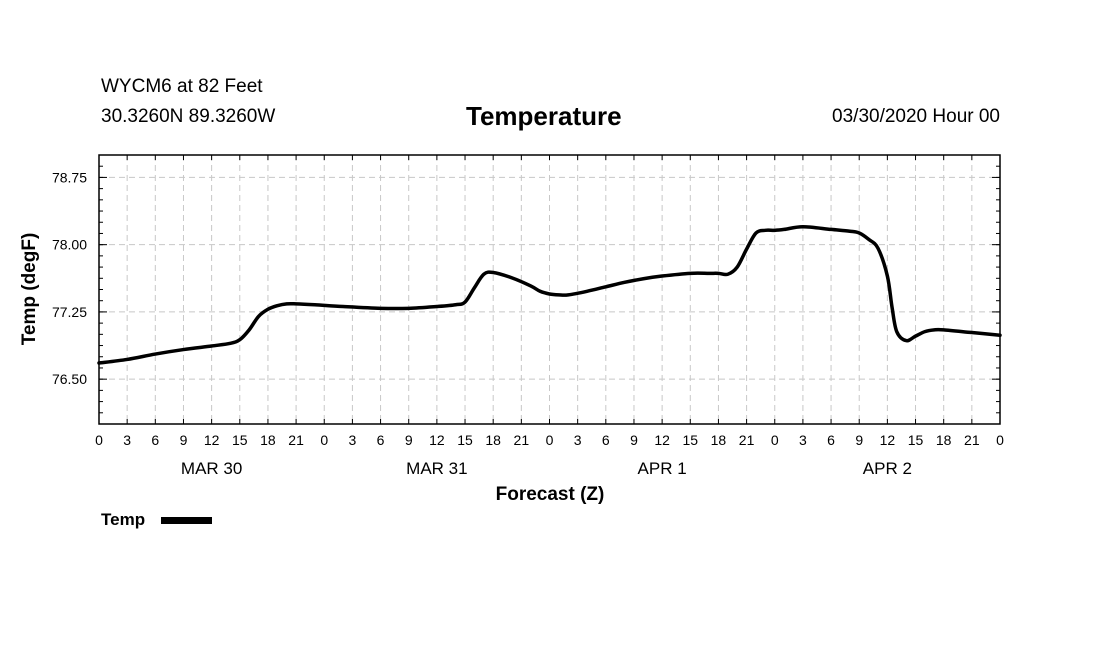  Describe the element at coordinates (69, 379) in the screenshot. I see `y-tick-label: 76.50` at that location.